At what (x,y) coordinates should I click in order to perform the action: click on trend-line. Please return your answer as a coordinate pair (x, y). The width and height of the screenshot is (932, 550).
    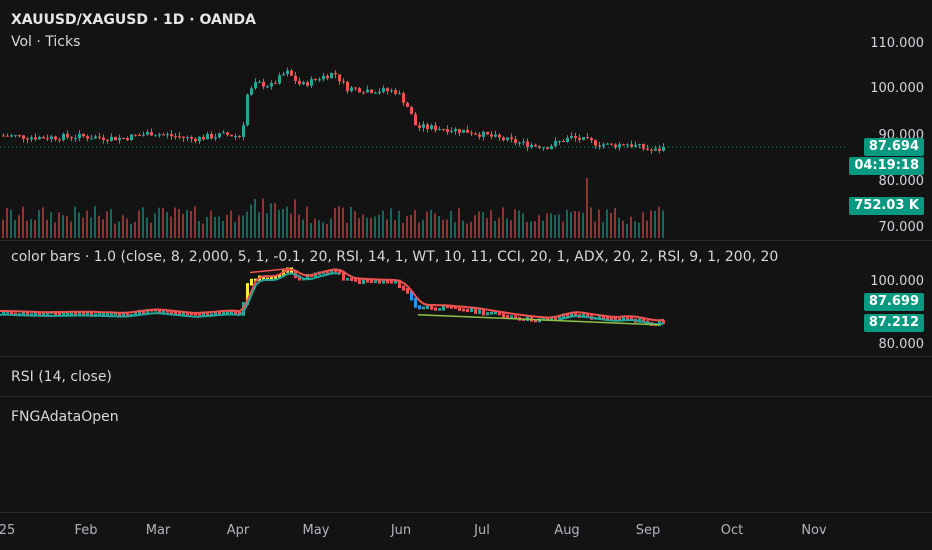
    Looking at the image, I should click on (270, 270).